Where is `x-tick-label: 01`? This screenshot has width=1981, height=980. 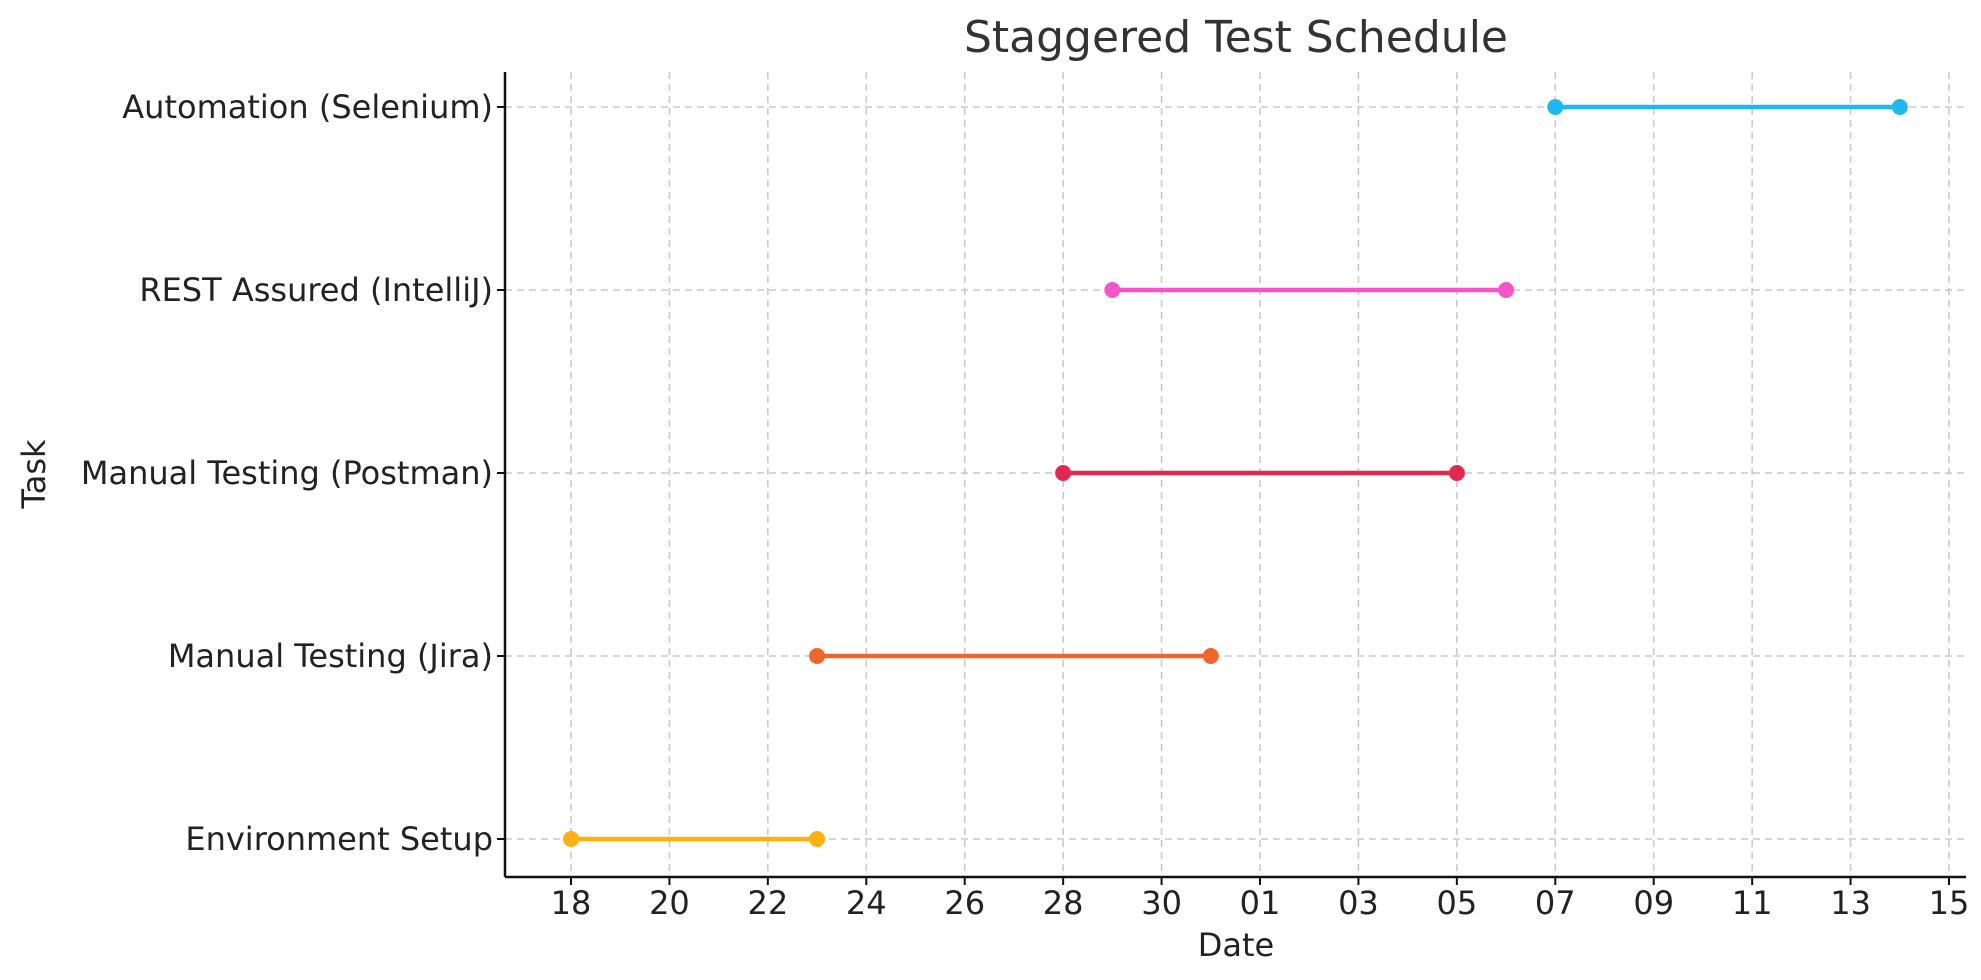 x-tick-label: 01 is located at coordinates (1260, 903).